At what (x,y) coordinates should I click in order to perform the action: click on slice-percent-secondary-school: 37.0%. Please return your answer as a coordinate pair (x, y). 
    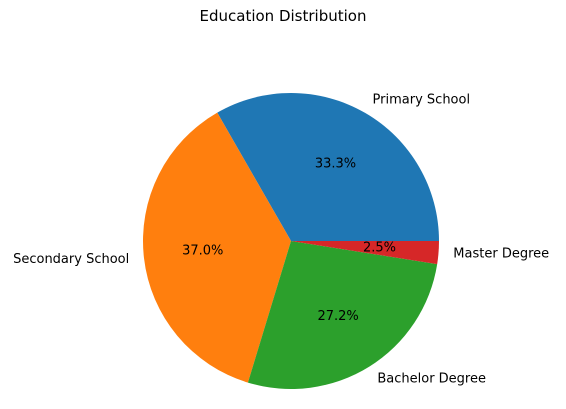
    Looking at the image, I should click on (202, 251).